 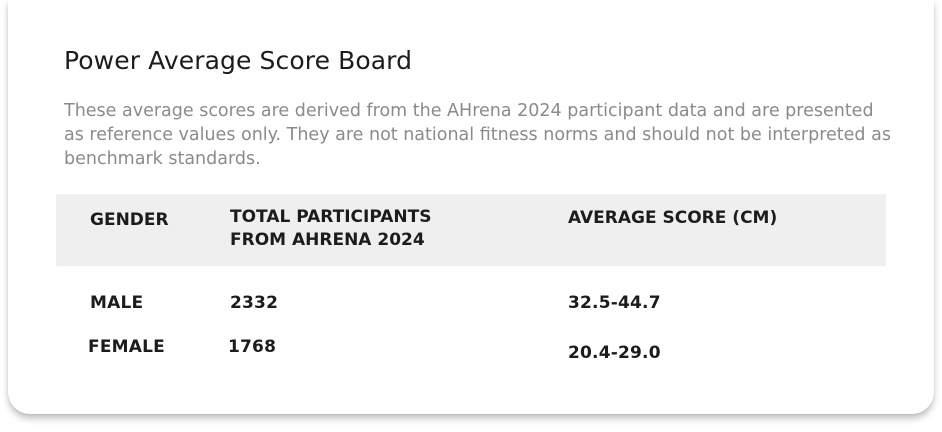 I want to click on column-header-participants-line1: TOTAL PARTICIPANTS, so click(x=331, y=217).